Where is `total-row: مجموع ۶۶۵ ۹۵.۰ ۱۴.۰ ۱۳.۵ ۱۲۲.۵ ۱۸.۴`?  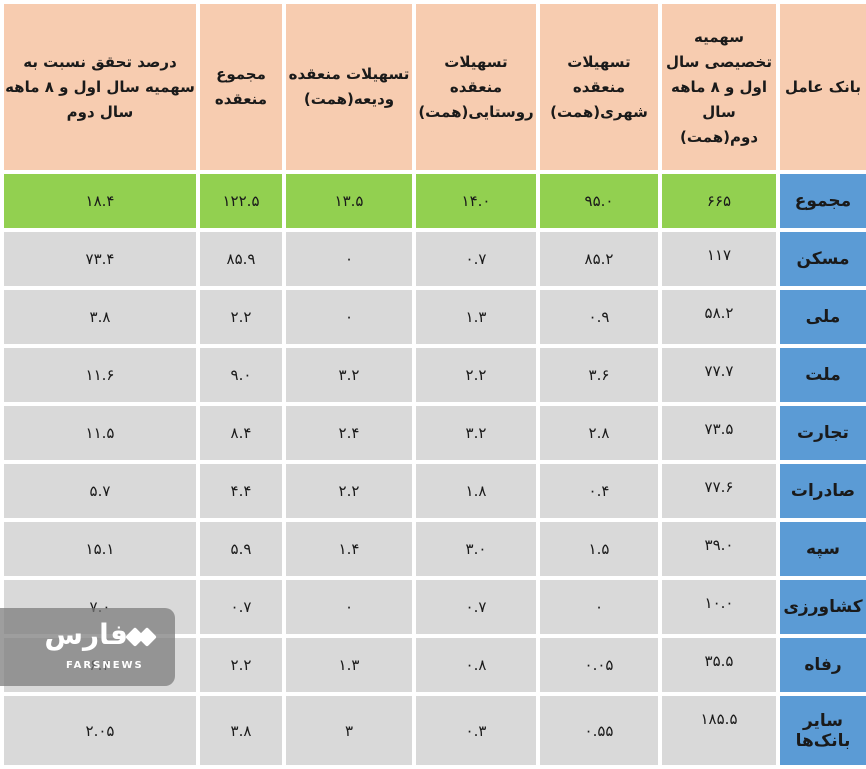 total-row: مجموع ۶۶۵ ۹۵.۰ ۱۴.۰ ۱۳.۵ ۱۲۲.۵ ۱۸.۴ is located at coordinates (433, 201).